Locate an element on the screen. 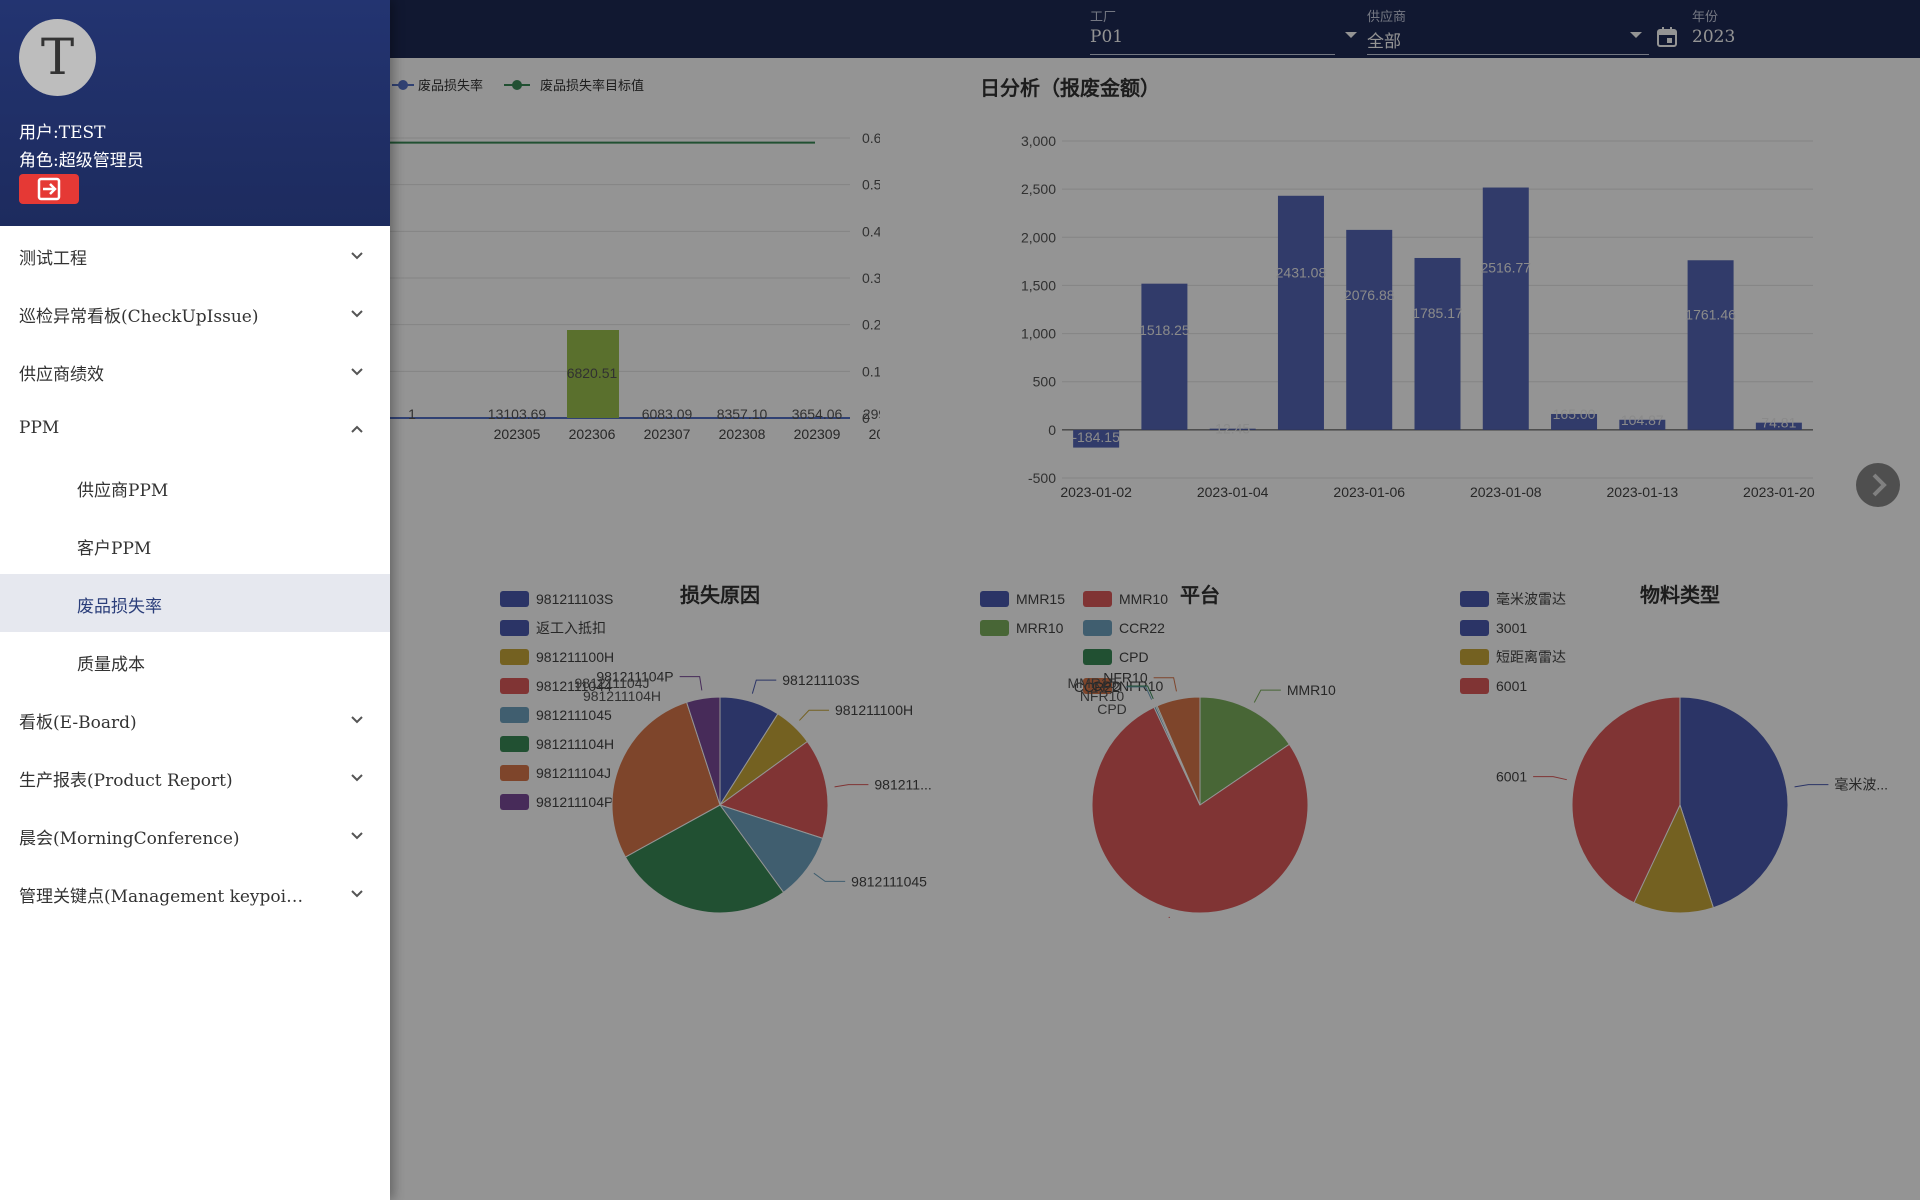 The height and width of the screenshot is (1200, 1920). bar-value-label: 1 is located at coordinates (412, 414).